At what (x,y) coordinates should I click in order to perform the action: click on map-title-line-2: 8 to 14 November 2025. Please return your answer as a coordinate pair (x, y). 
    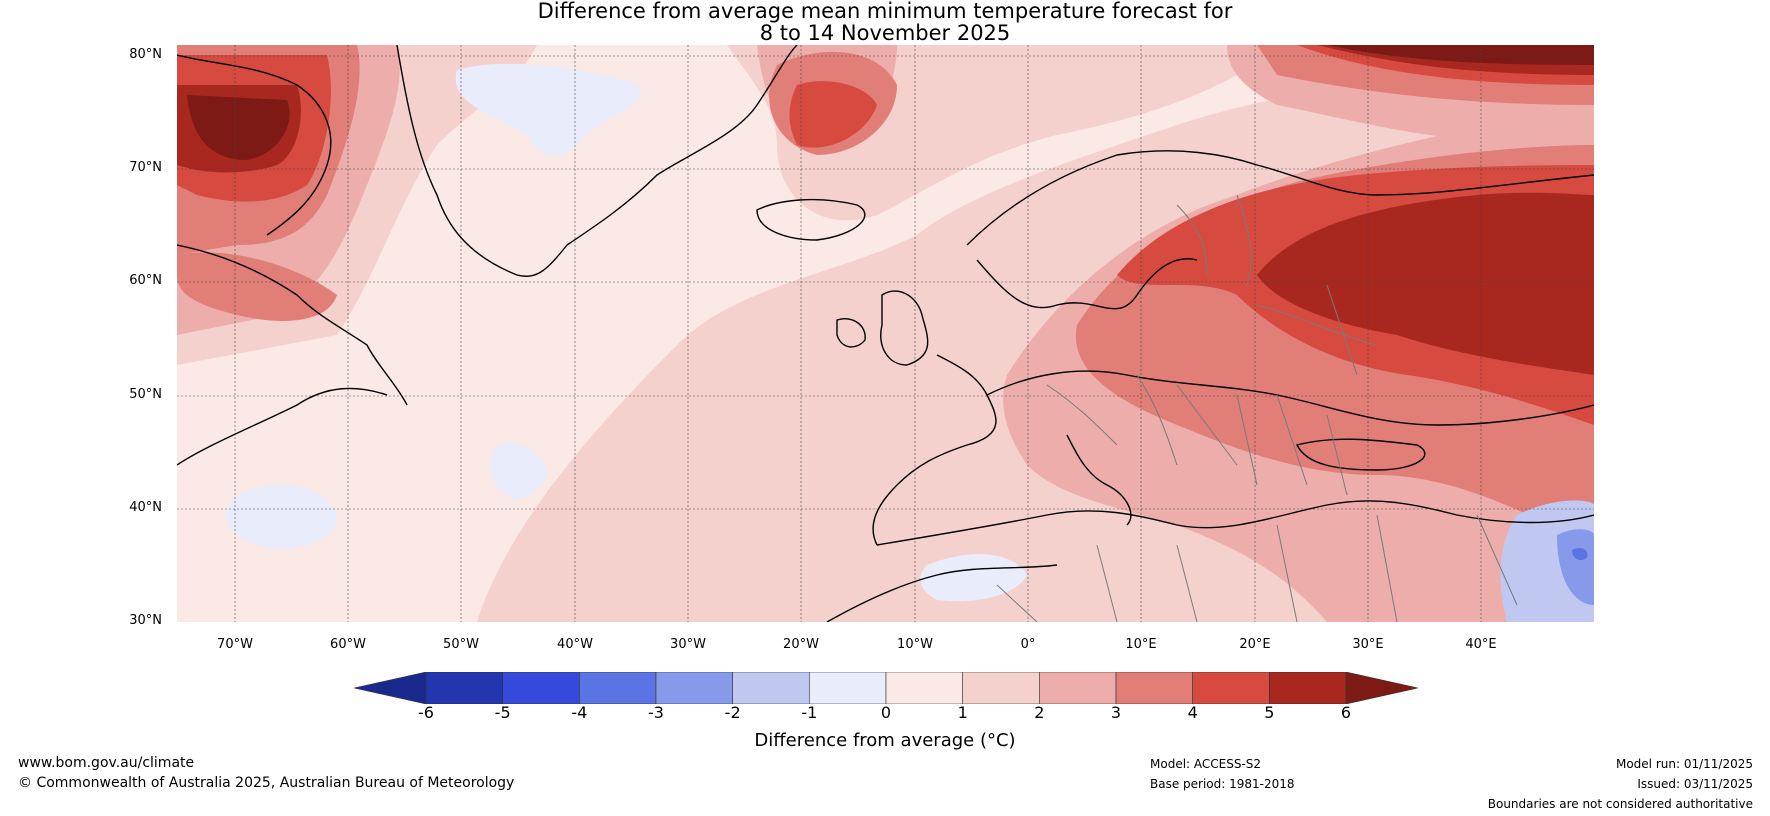
    Looking at the image, I should click on (885, 33).